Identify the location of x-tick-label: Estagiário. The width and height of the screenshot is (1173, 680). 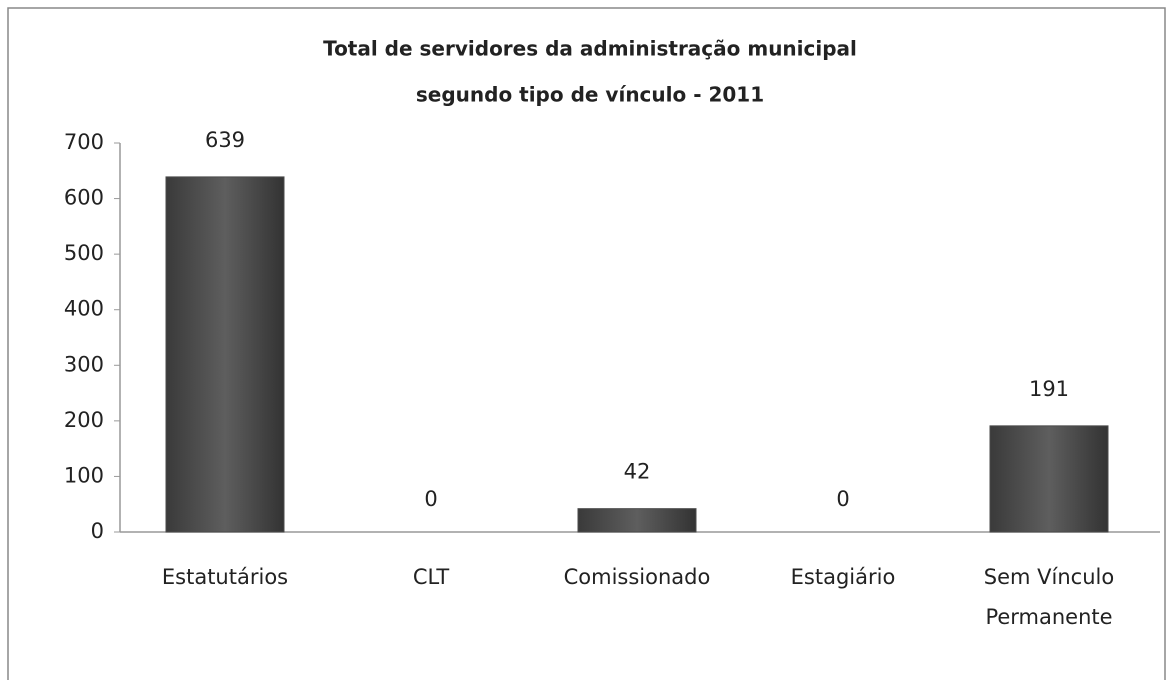
(843, 577).